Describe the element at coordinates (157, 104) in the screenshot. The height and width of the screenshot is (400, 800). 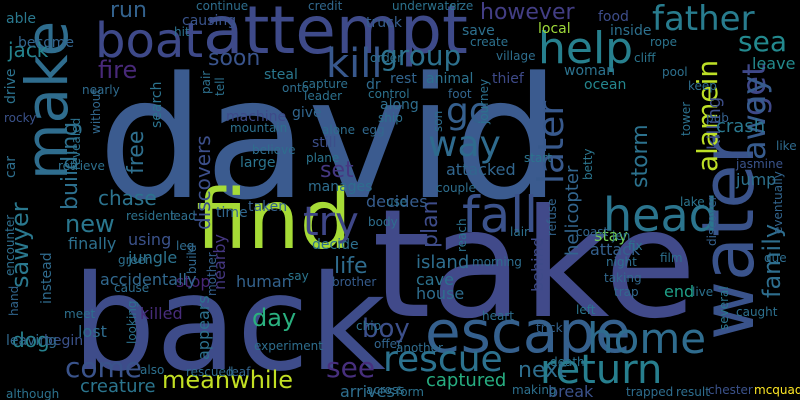
I see `word: search` at that location.